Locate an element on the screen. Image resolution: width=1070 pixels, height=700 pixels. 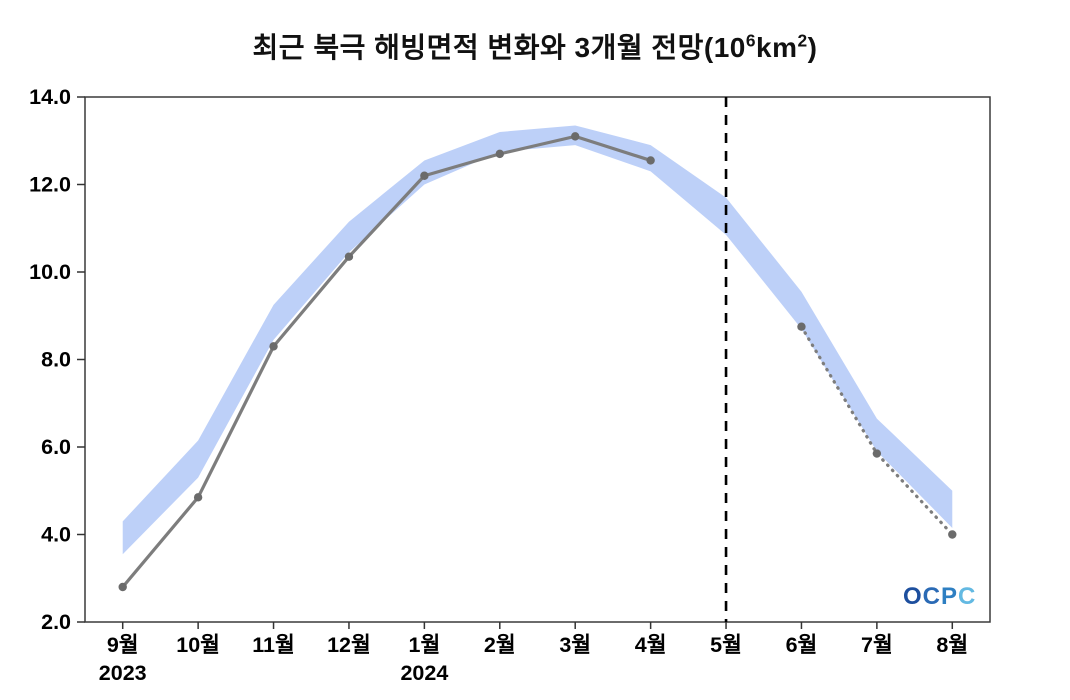
x-tick-label: 3월 is located at coordinates (575, 645).